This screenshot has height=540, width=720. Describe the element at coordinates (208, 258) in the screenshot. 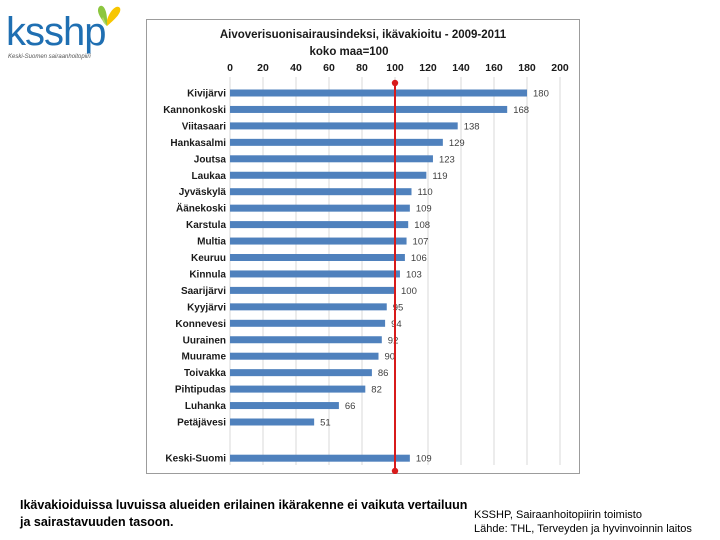

I see `category-label: Keuruu` at that location.